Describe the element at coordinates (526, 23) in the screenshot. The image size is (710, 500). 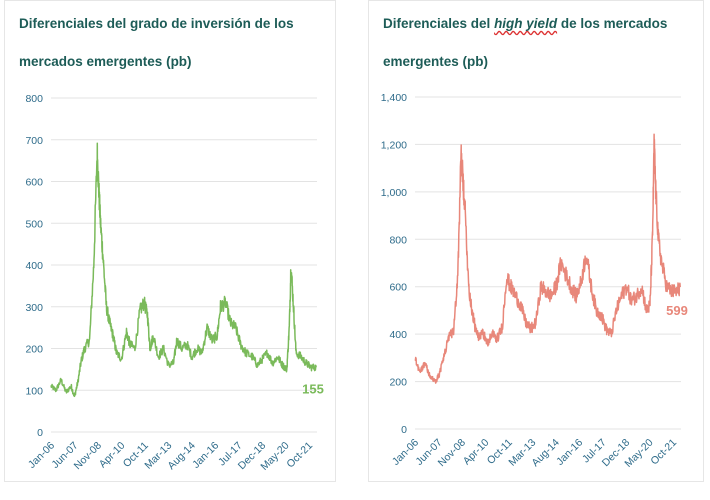
I see `title-part-emphasis: high yield` at that location.